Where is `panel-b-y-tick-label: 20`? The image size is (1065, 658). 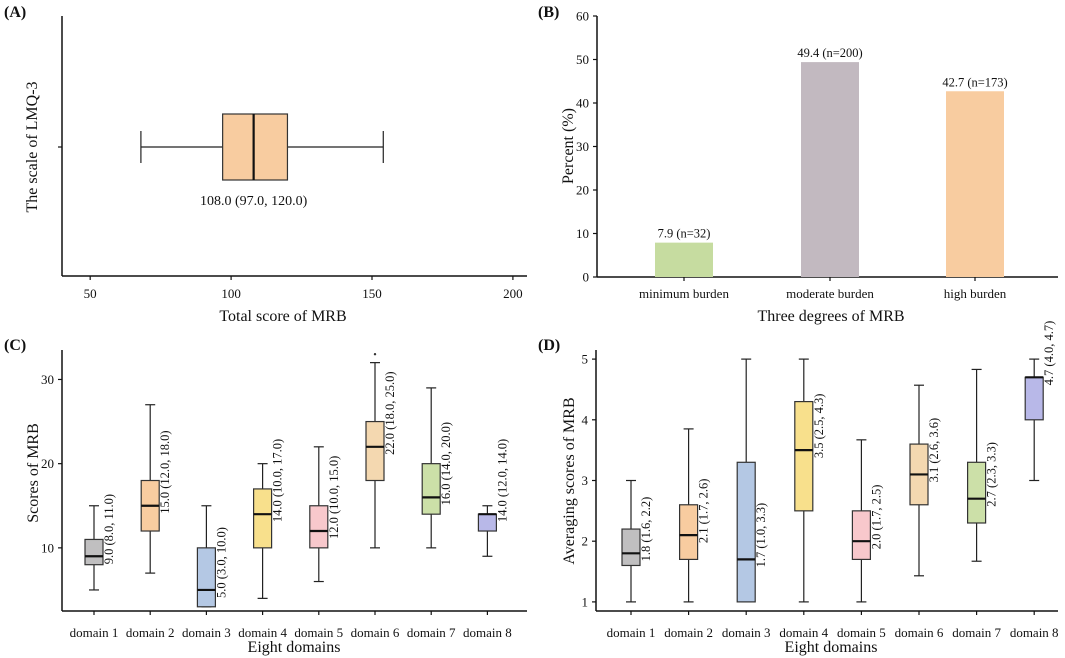
panel-b-y-tick-label: 20 is located at coordinates (582, 190).